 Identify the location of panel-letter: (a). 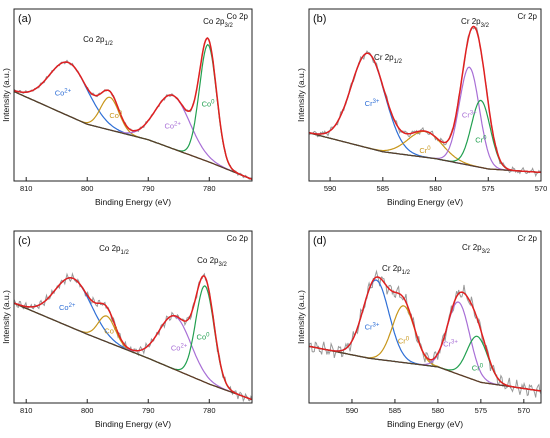
(24, 19).